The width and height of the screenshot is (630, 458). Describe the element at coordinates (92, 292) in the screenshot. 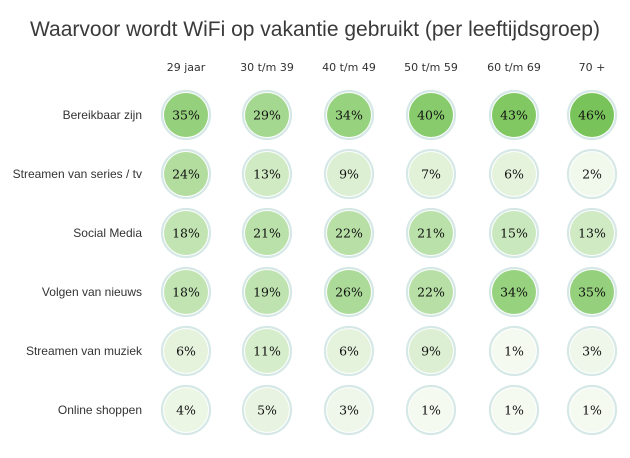

I see `row-label: Volgen van nieuws` at that location.